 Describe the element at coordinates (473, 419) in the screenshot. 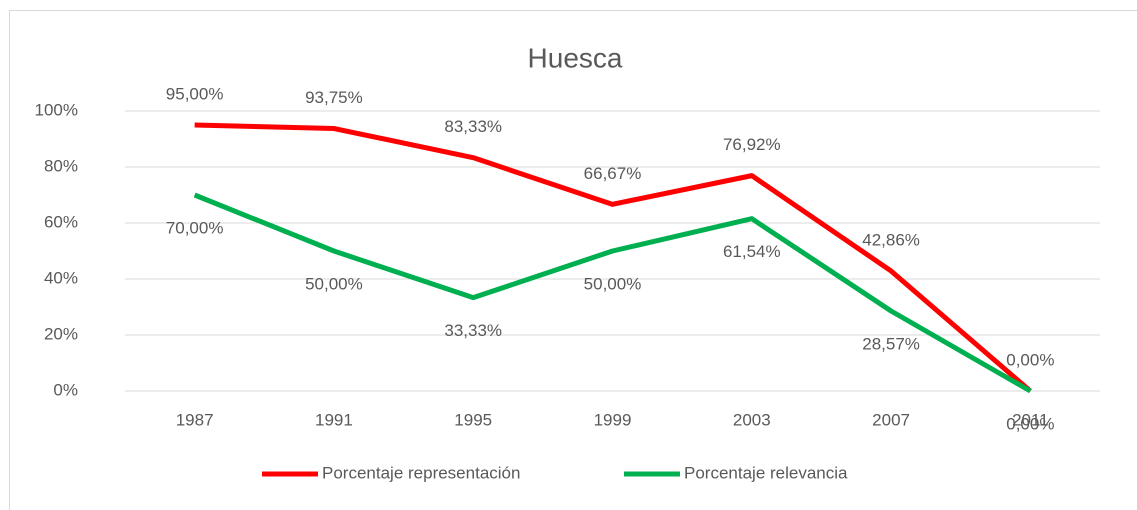

I see `x-tick-label: 1995` at that location.